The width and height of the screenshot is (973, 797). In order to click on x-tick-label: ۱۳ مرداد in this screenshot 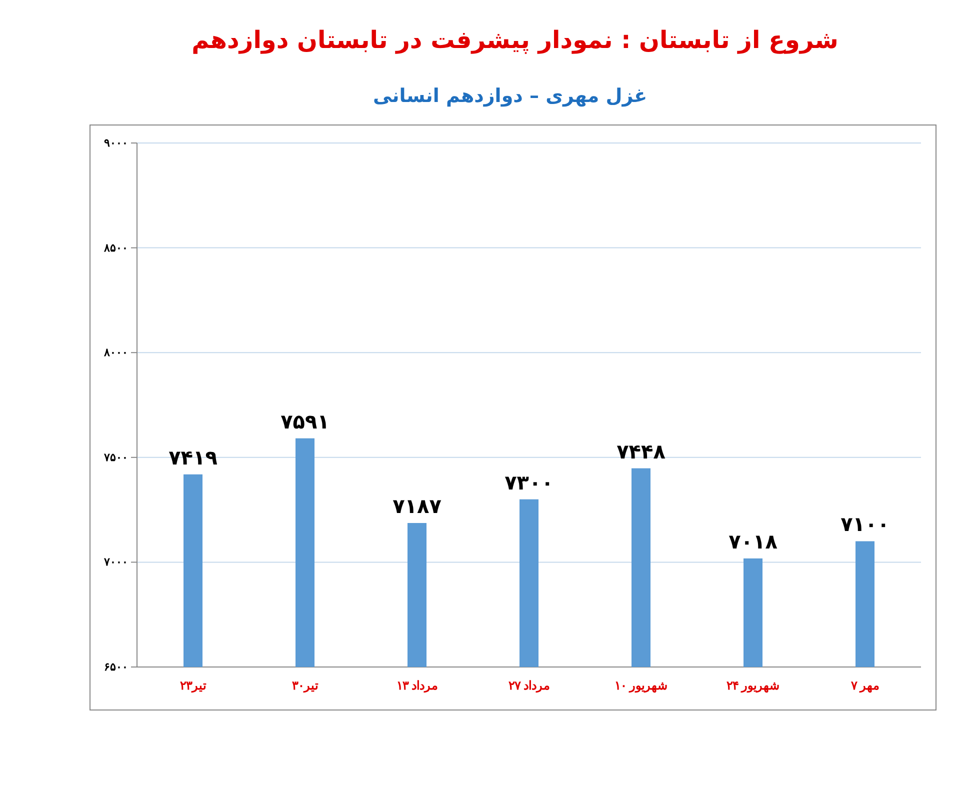, I will do `click(417, 686)`.